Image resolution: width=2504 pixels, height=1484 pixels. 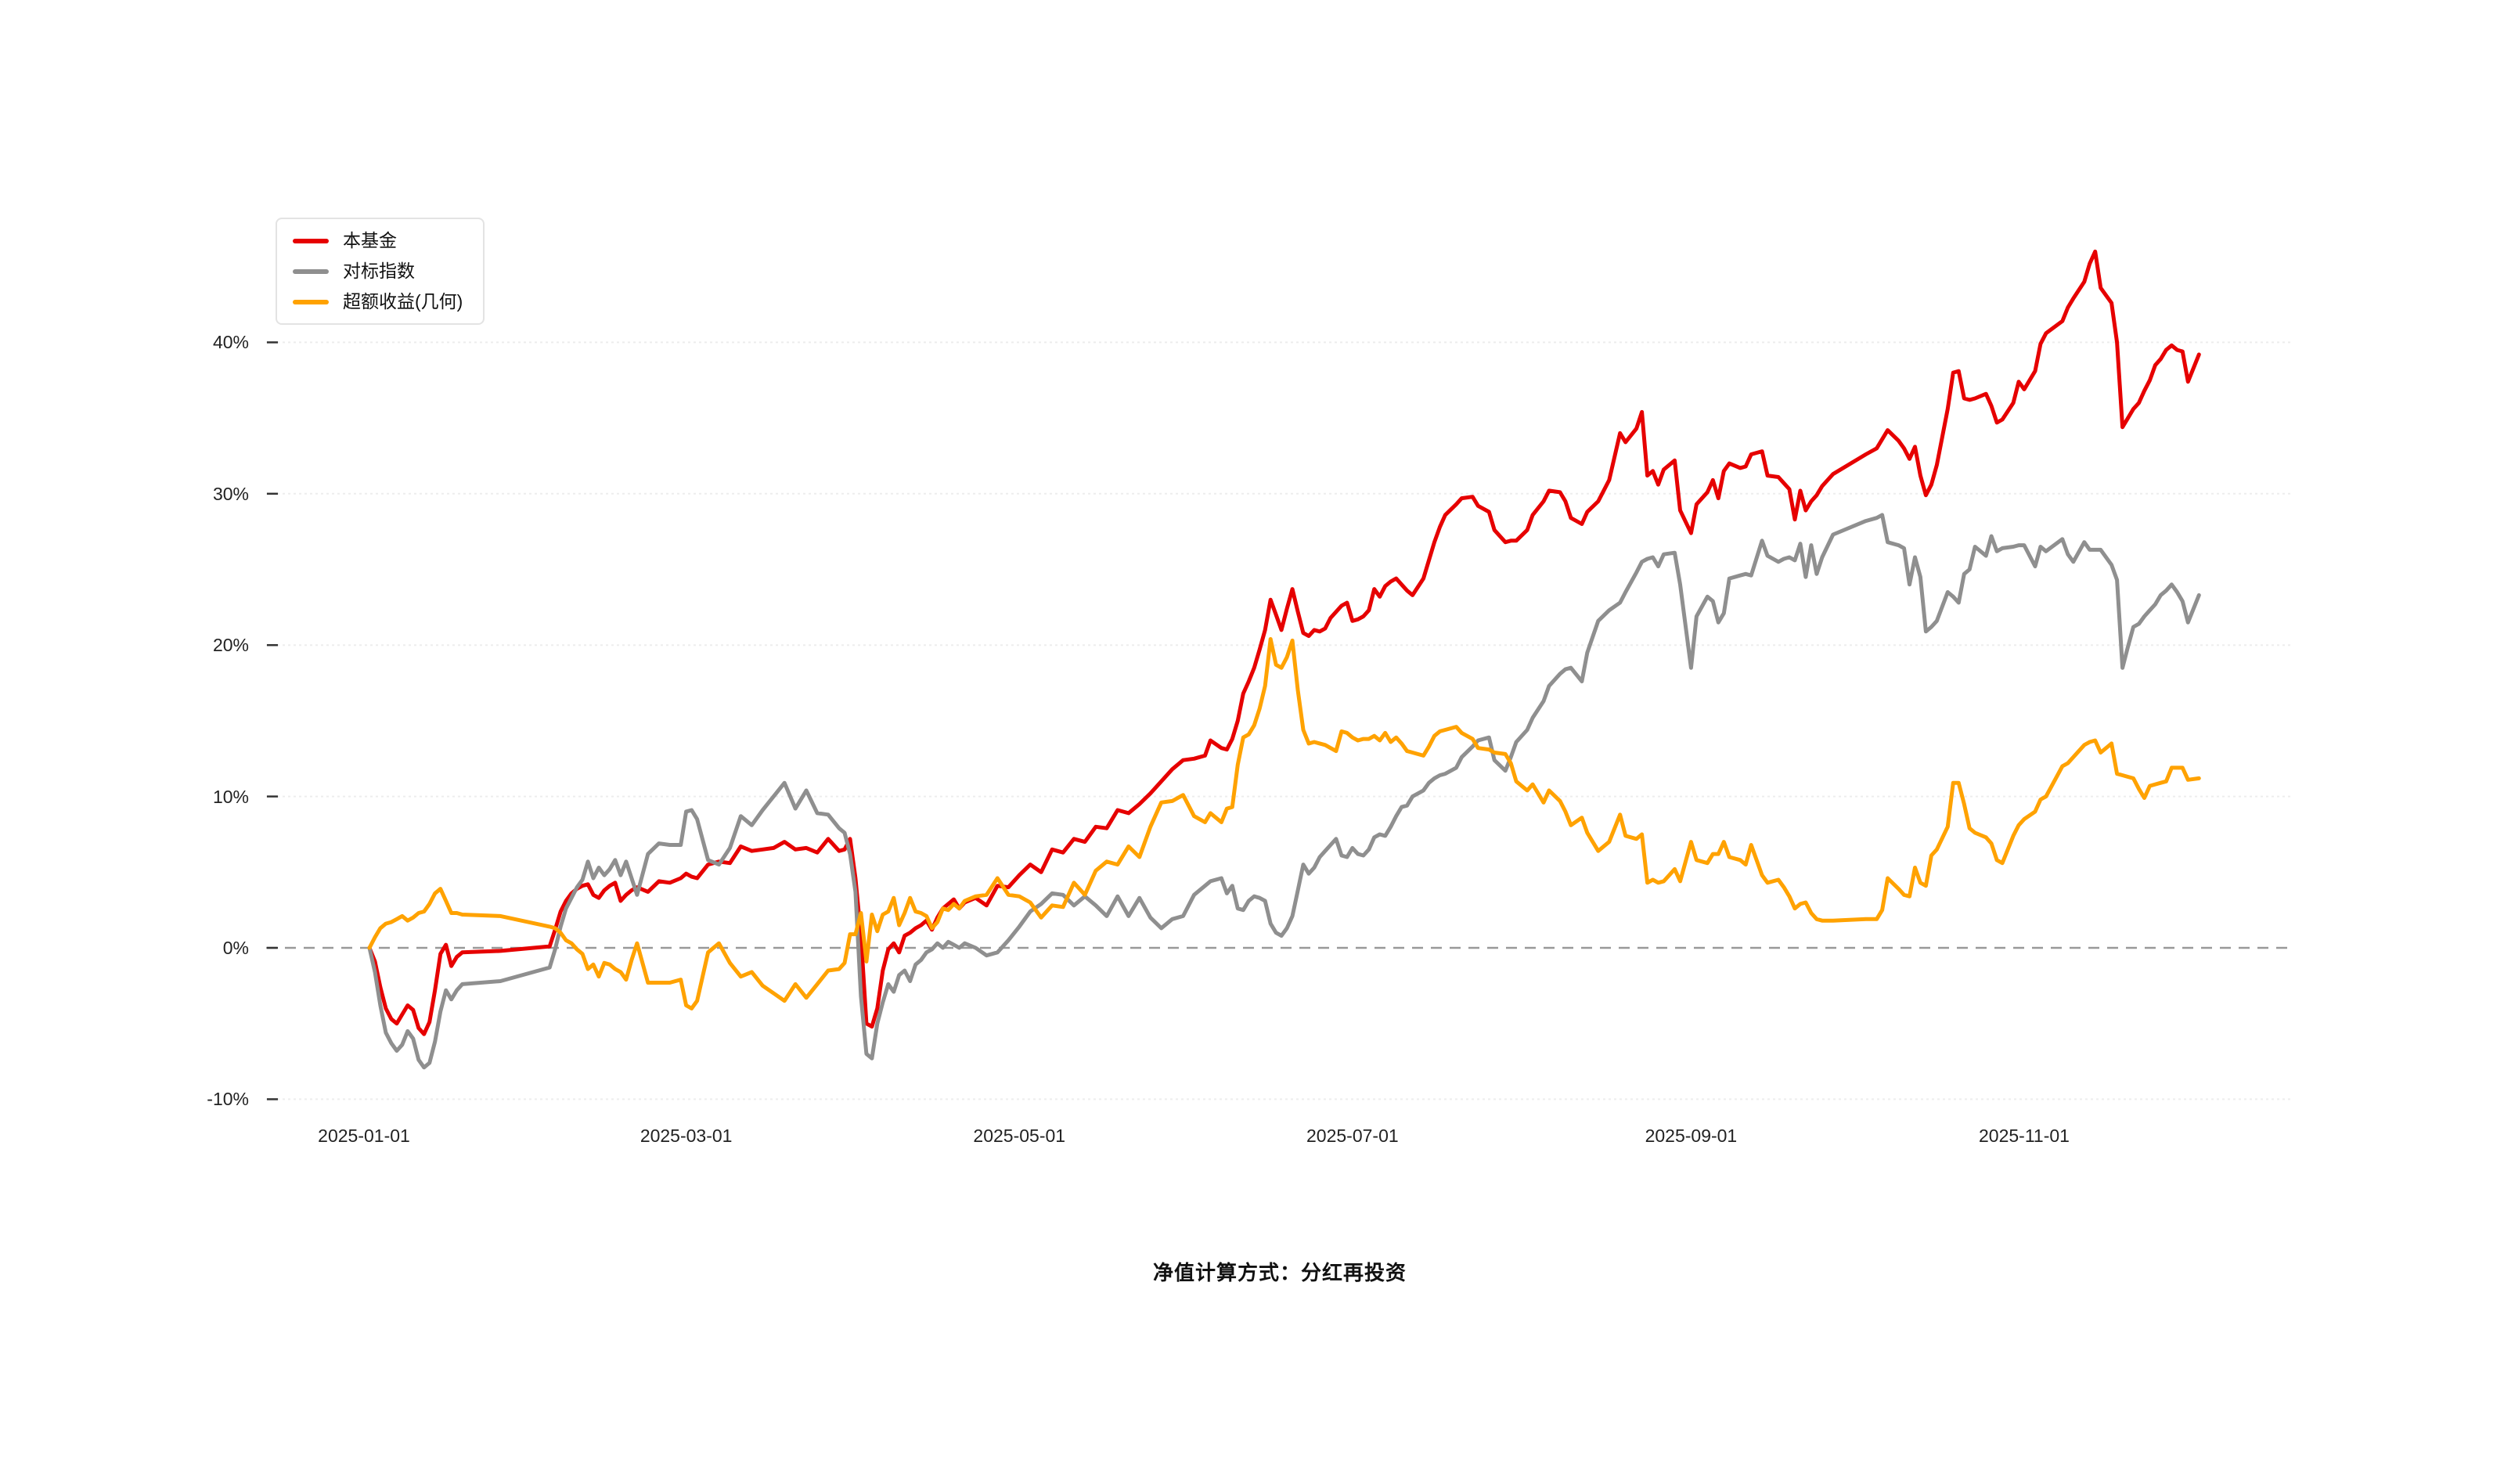 What do you see at coordinates (364, 1136) in the screenshot?
I see `x-tick-label: 2025-01-01` at bounding box center [364, 1136].